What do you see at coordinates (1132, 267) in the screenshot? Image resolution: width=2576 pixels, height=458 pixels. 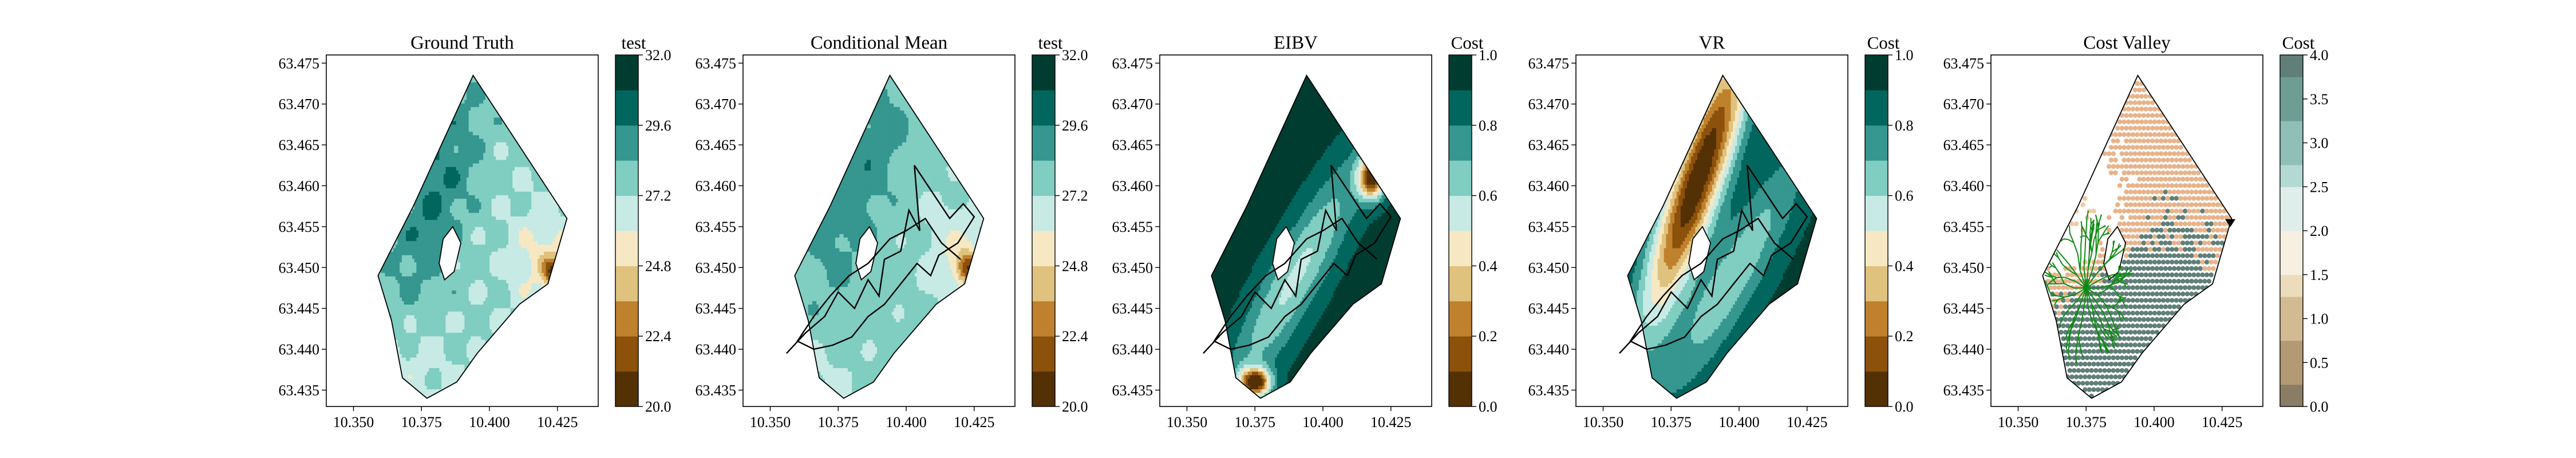 I see `y-tick-label: 63.450` at bounding box center [1132, 267].